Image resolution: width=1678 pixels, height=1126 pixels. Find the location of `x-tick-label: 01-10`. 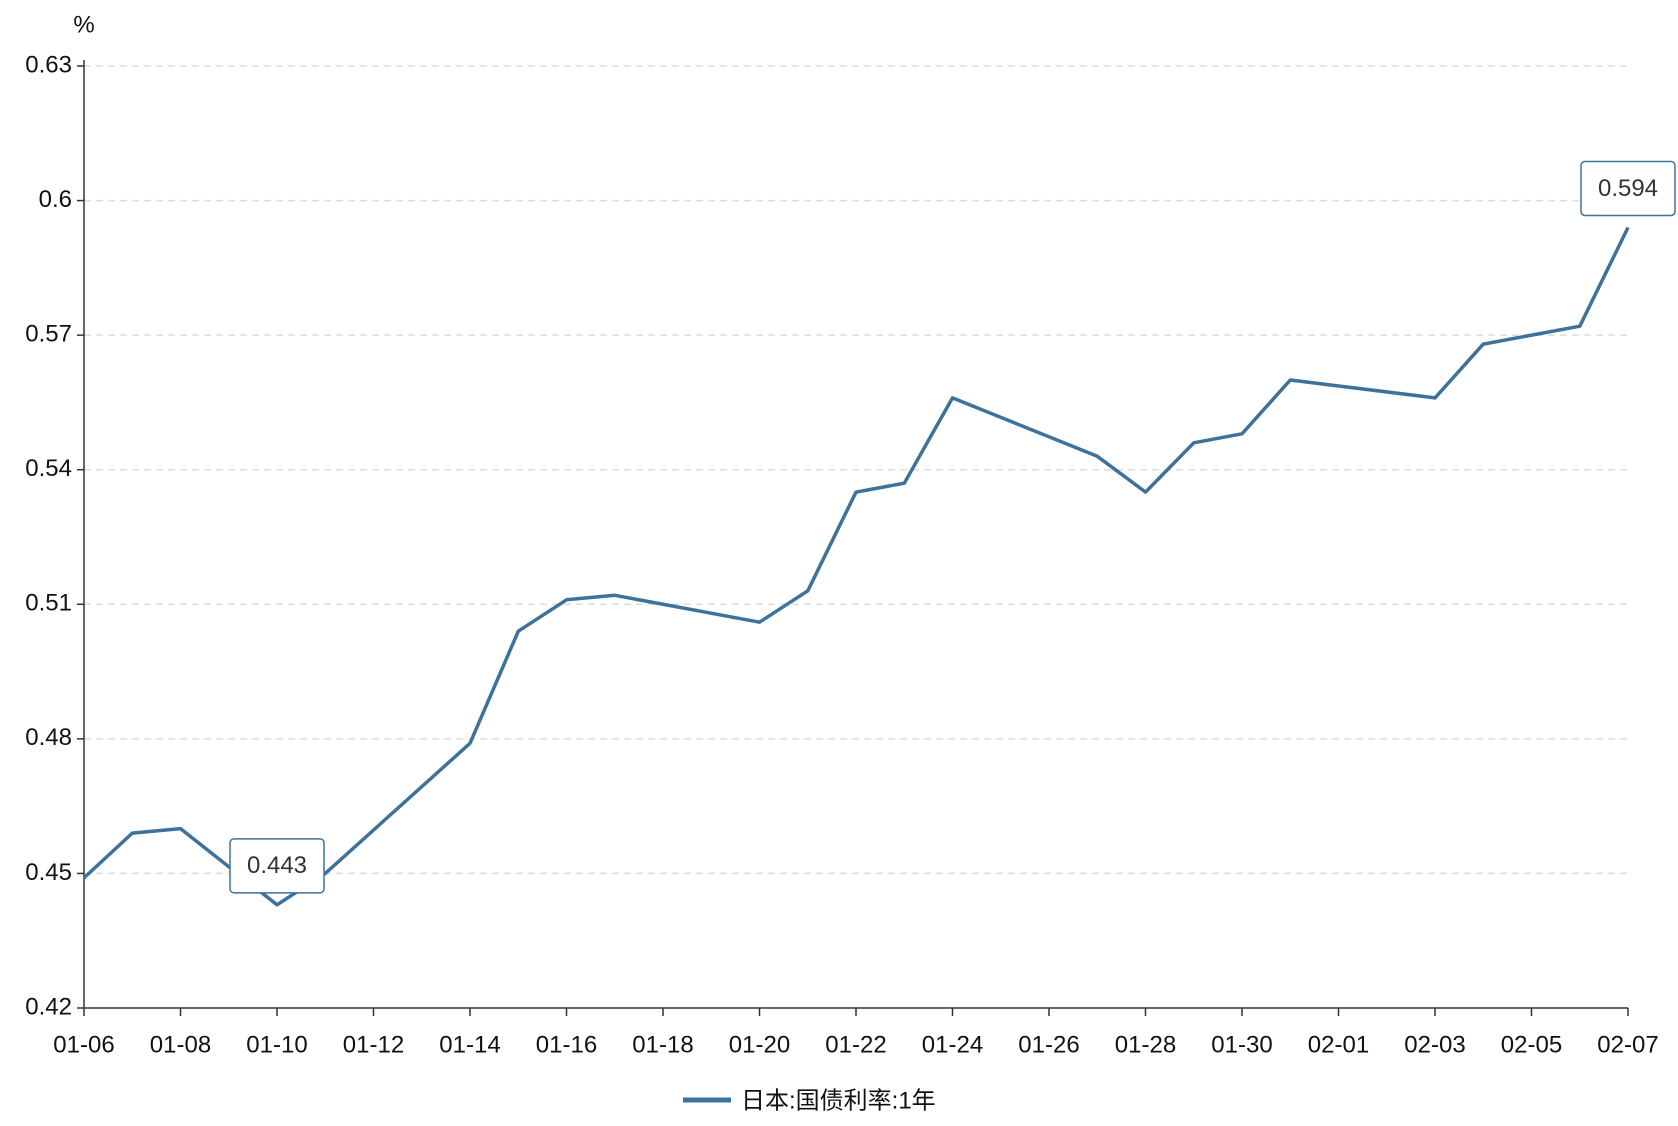

x-tick-label: 01-10 is located at coordinates (276, 1044).